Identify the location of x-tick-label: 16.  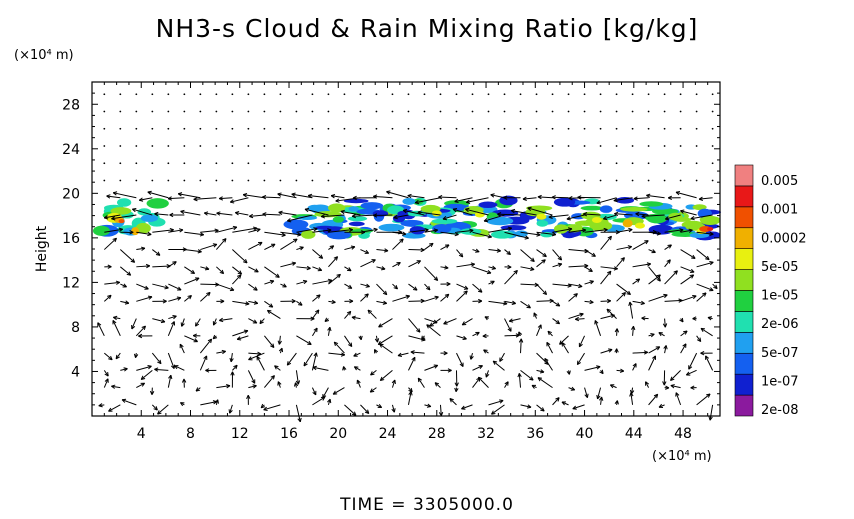
(289, 434).